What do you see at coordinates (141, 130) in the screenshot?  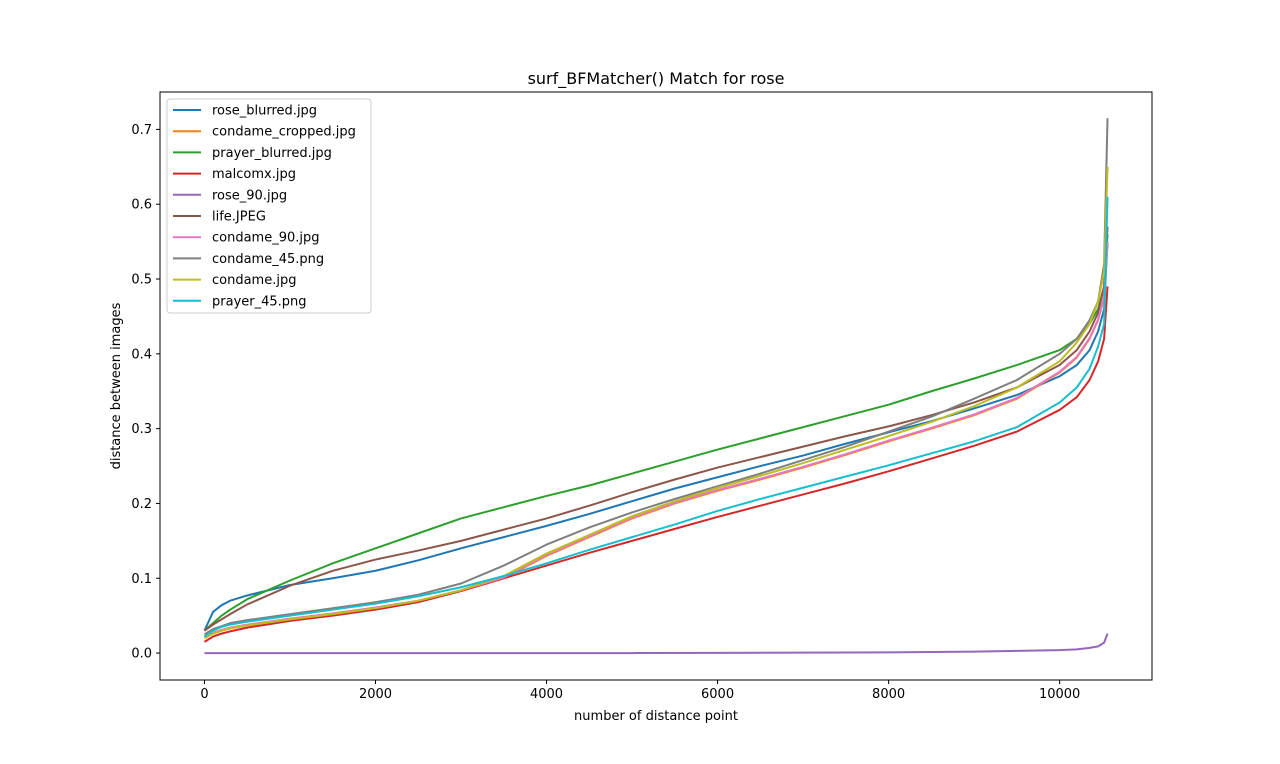 I see `y-tick-label: 0.7` at bounding box center [141, 130].